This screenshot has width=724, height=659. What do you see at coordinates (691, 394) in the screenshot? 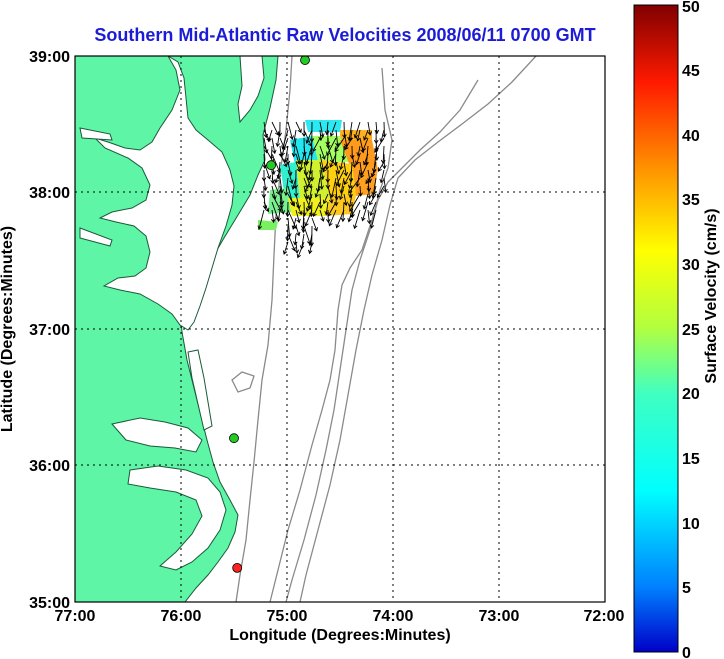
I see `colorbar-tick-label: 20` at bounding box center [691, 394].